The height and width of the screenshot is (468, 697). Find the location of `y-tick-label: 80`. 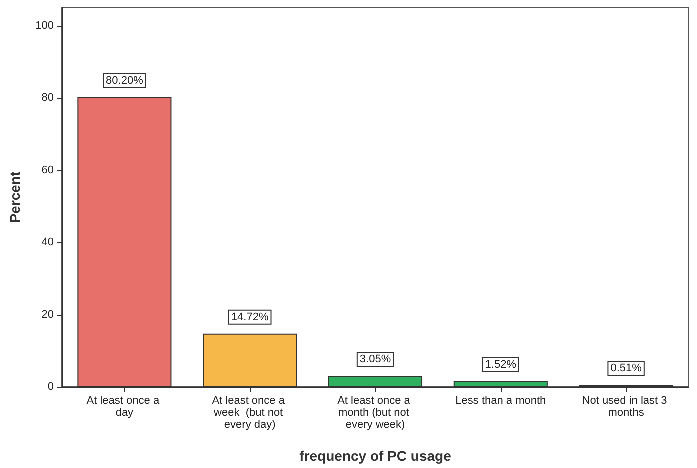

y-tick-label: 80 is located at coordinates (48, 98).